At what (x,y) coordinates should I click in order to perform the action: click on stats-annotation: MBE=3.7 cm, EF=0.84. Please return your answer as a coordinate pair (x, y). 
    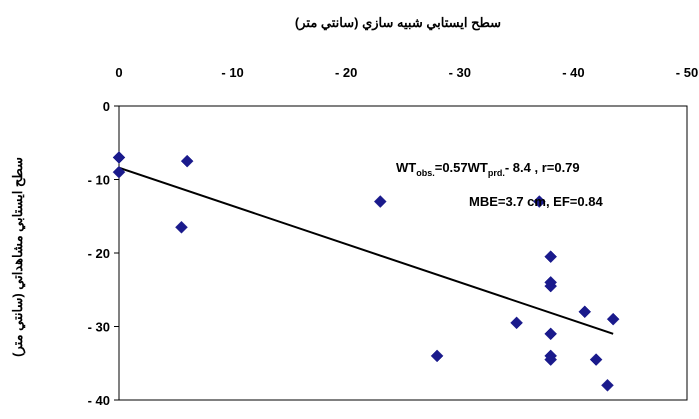
    Looking at the image, I should click on (536, 201).